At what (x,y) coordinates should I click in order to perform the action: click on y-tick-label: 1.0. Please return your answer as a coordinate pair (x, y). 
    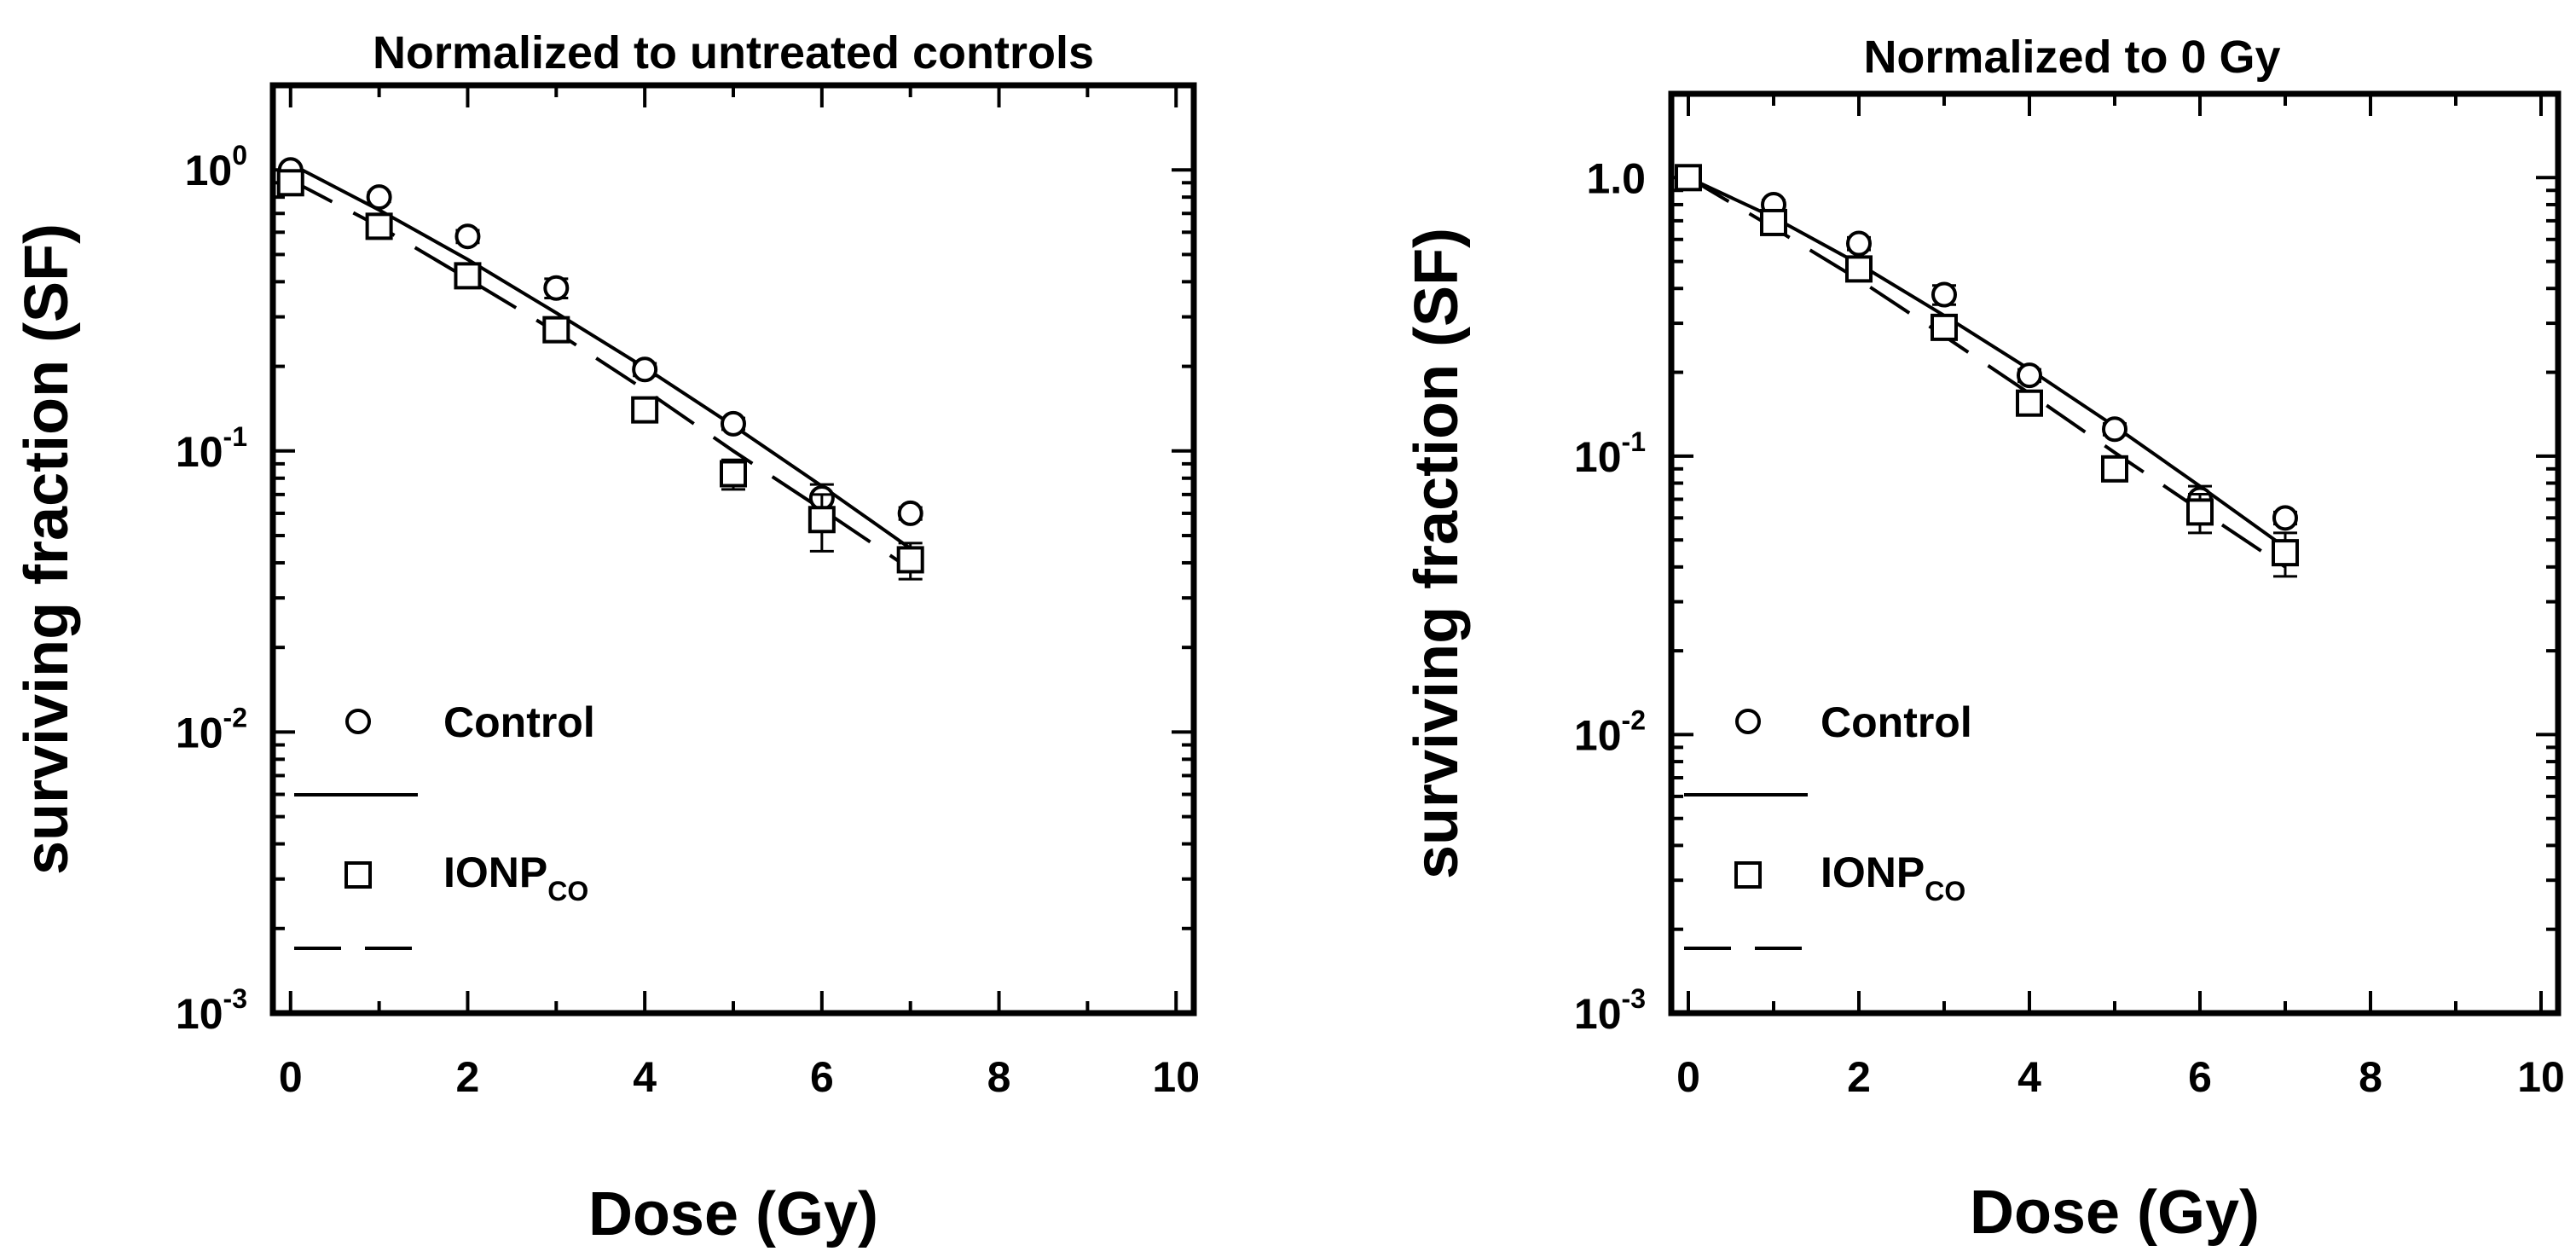
    Looking at the image, I should click on (1616, 178).